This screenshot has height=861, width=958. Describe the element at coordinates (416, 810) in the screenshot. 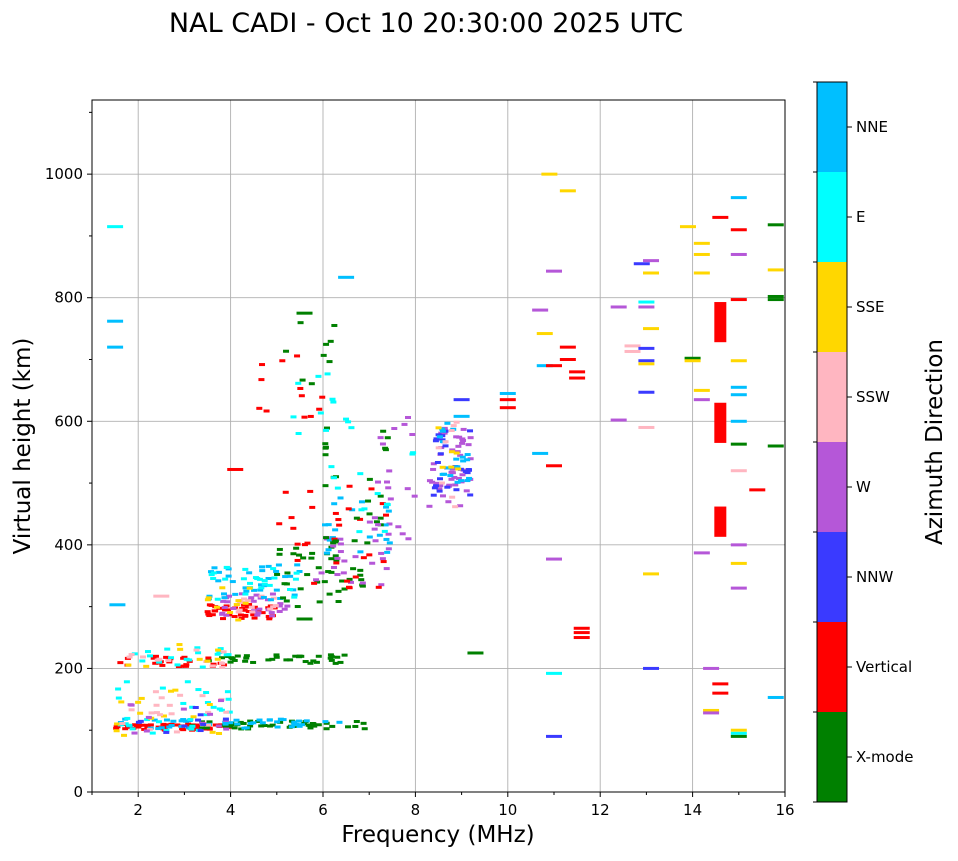

I see `x-tick-label: 8` at that location.